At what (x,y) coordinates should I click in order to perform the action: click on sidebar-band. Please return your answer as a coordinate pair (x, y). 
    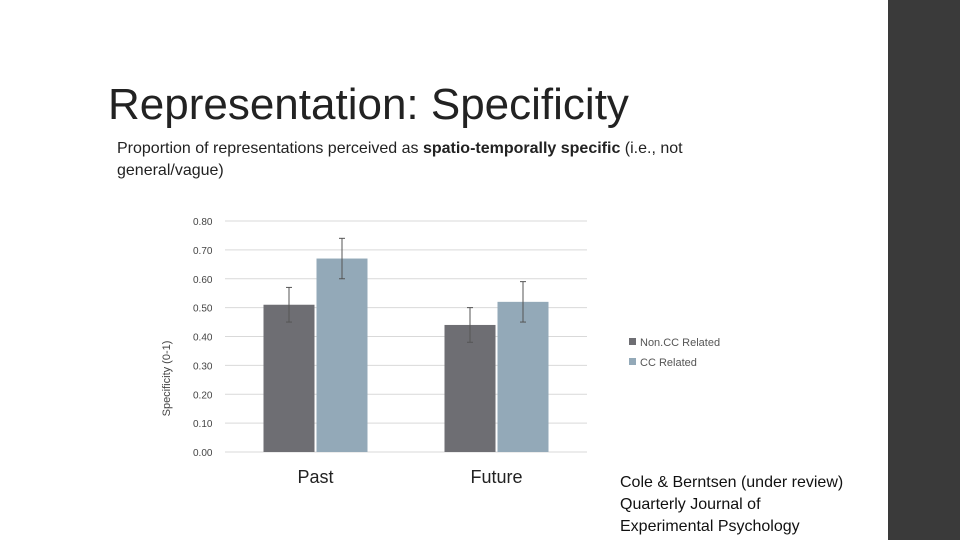
    Looking at the image, I should click on (924, 270).